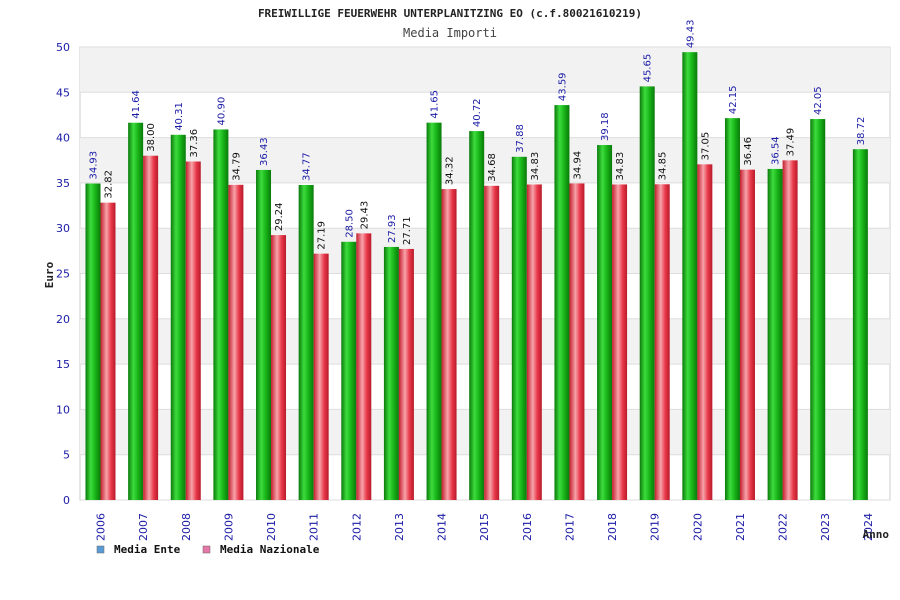  What do you see at coordinates (228, 527) in the screenshot?
I see `x-tick-label: 2009` at bounding box center [228, 527].